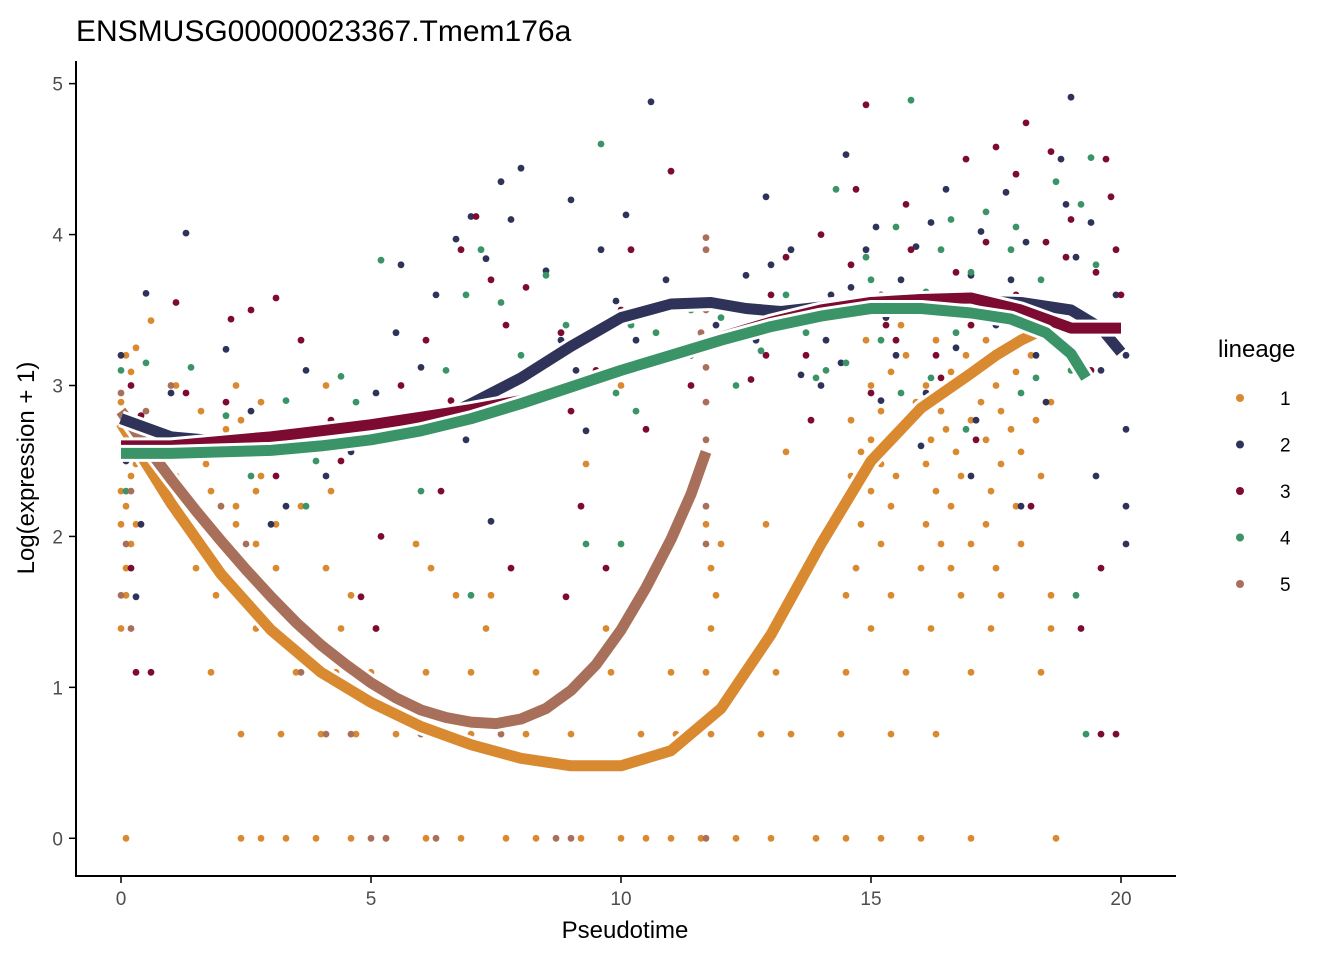 The height and width of the screenshot is (960, 1344). What do you see at coordinates (414, 568) in the screenshot?
I see `series-5-curve` at bounding box center [414, 568].